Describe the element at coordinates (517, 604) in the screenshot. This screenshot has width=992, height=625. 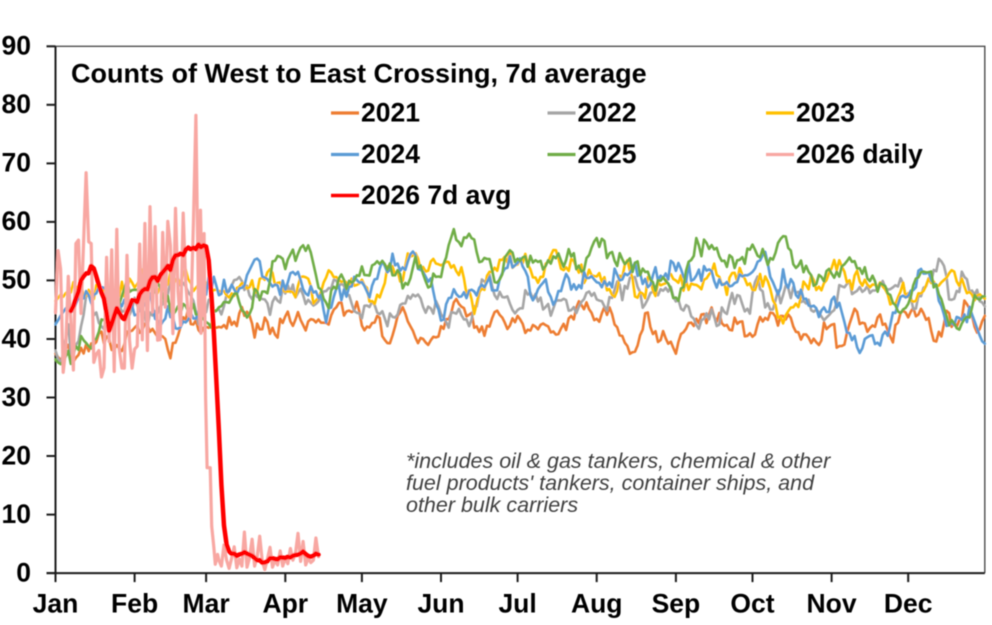
I see `svg-text: Jul` at that location.